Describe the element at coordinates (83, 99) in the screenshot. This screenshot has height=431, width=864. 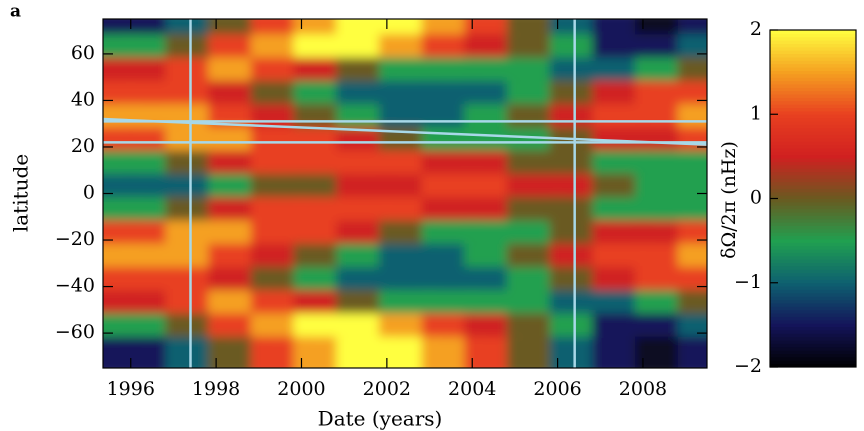
I see `y-tick-label: 40` at that location.